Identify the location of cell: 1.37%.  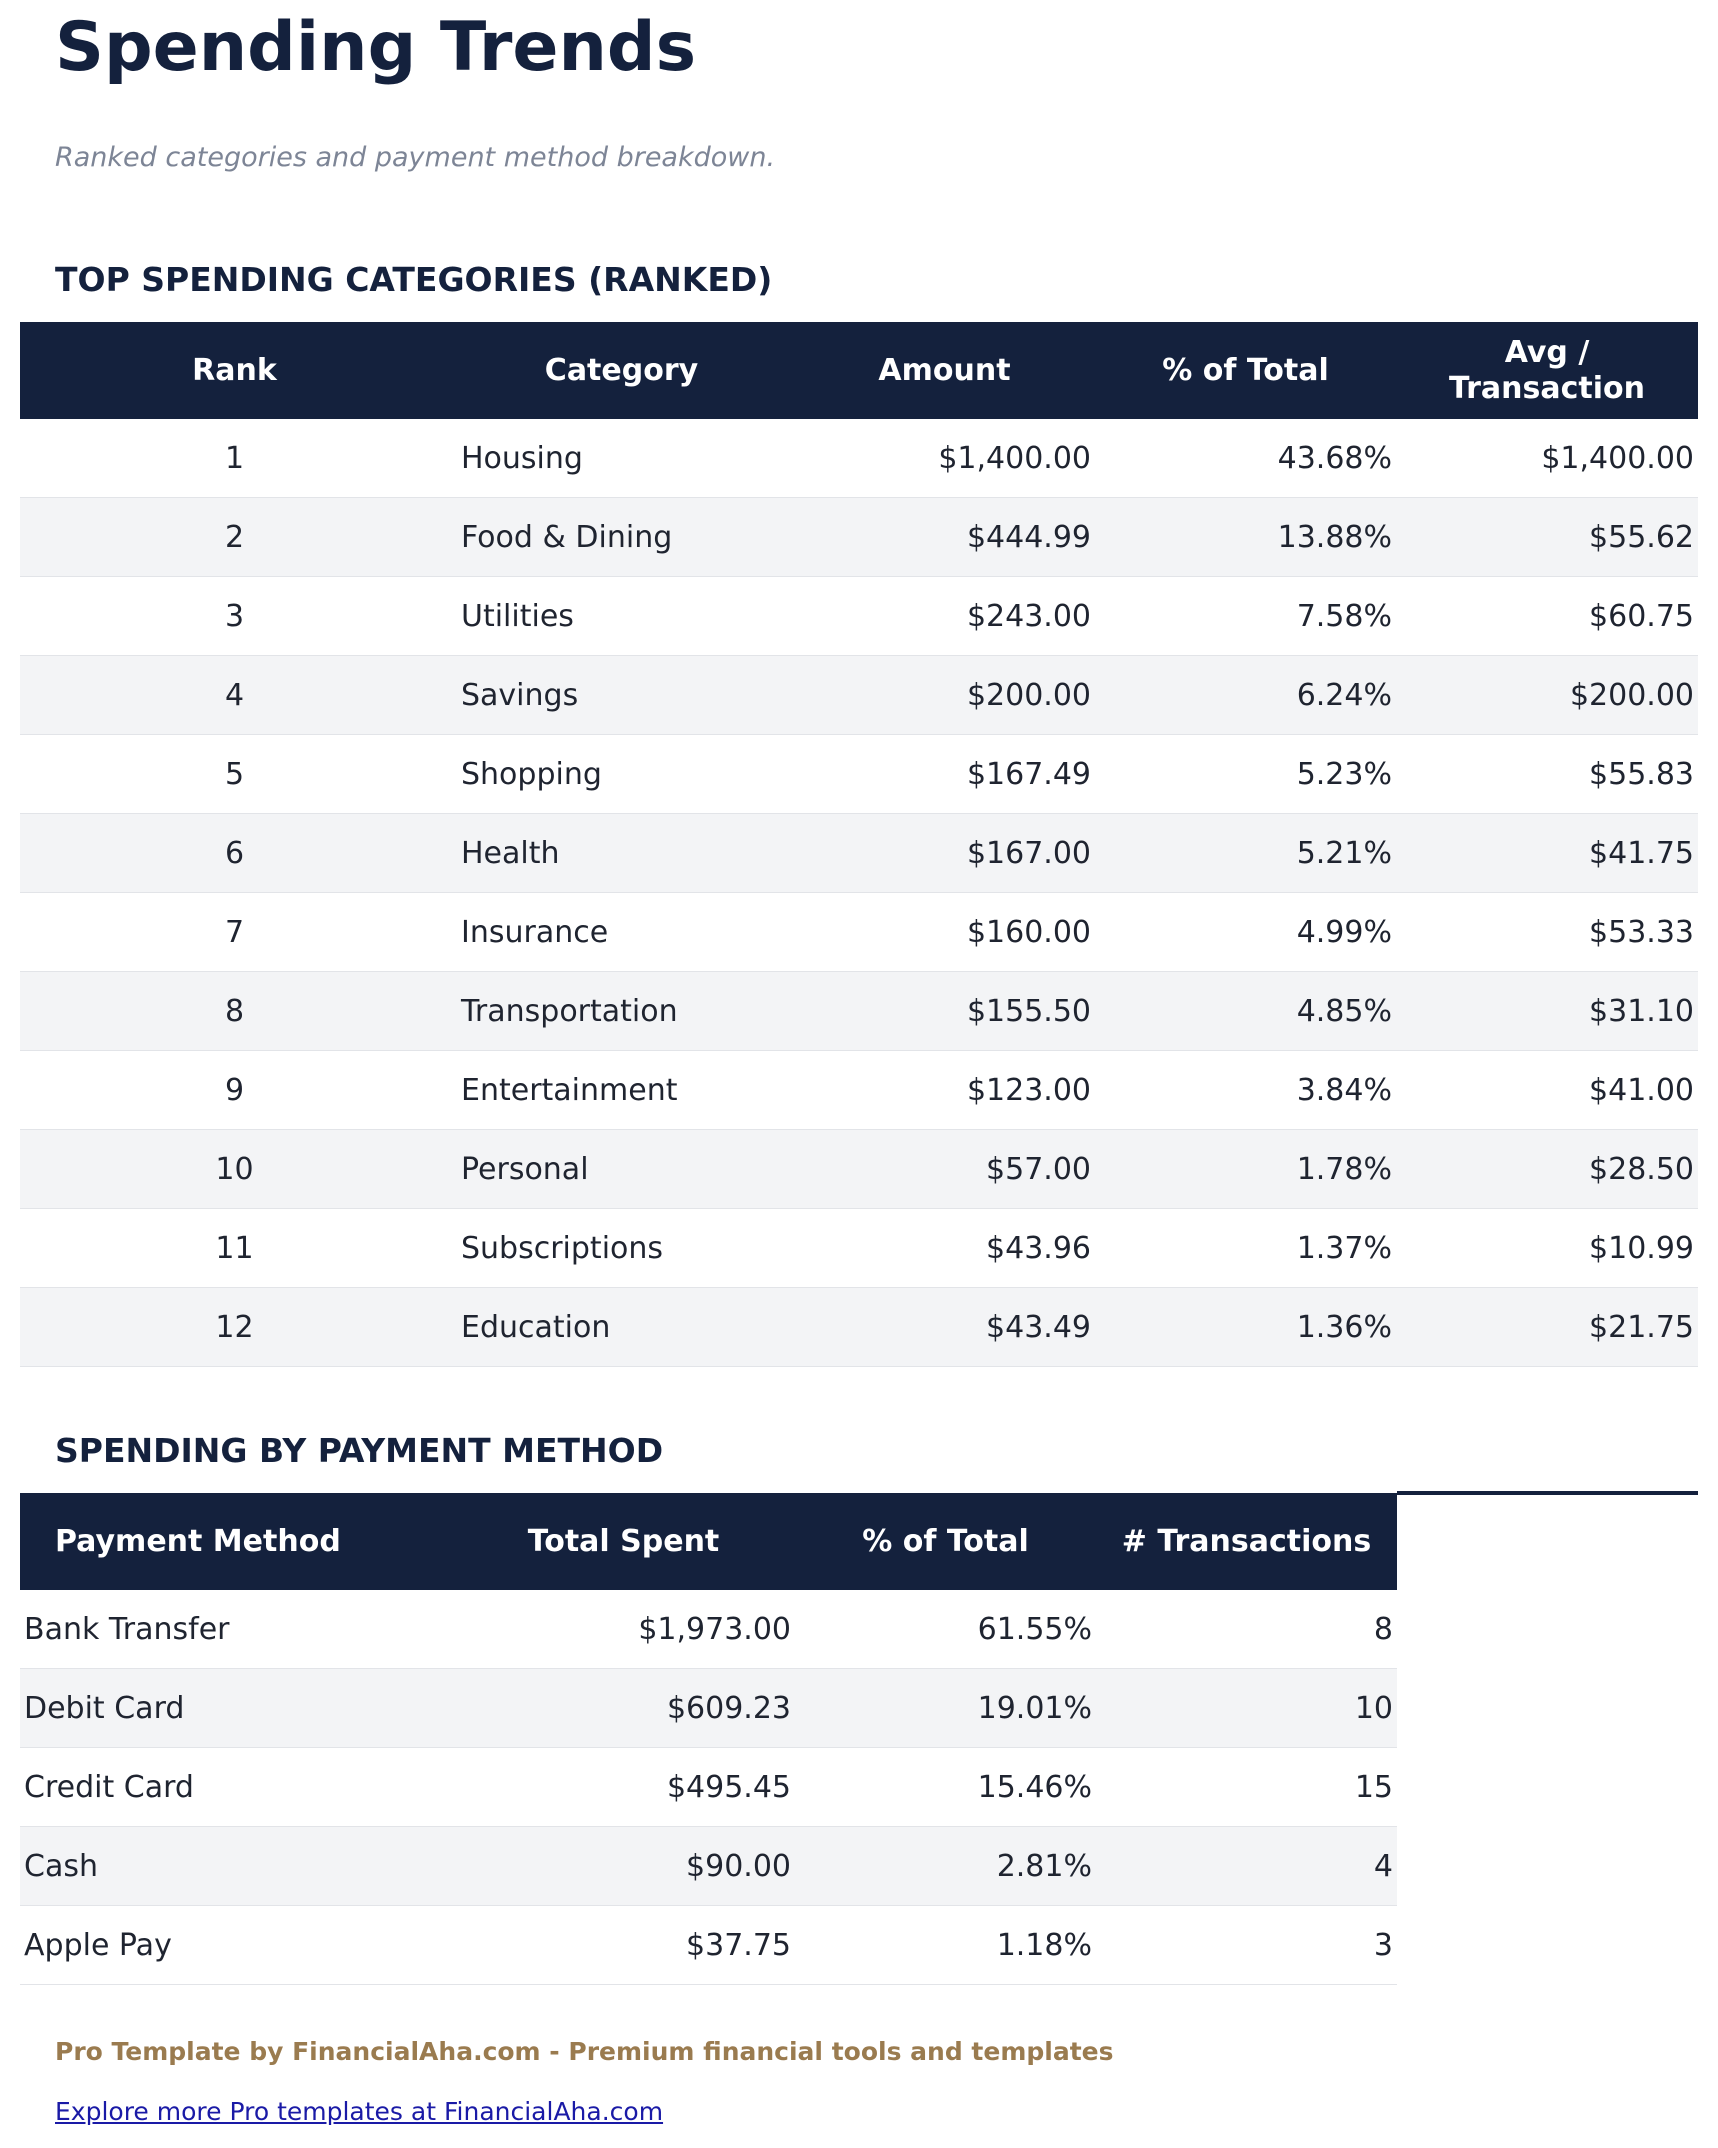
(1245, 1248).